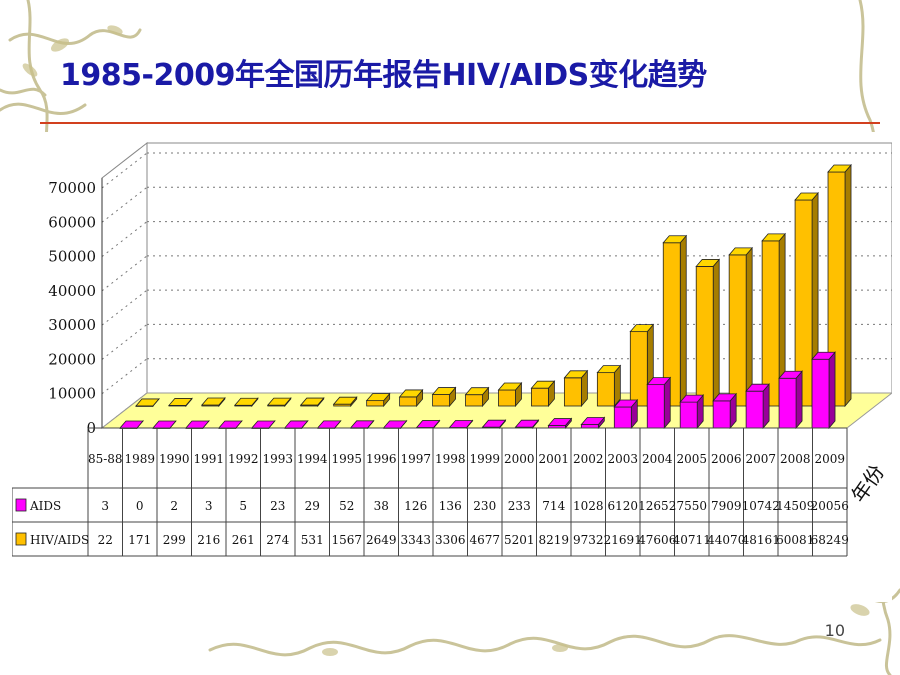  I want to click on hiv-value-label: 4677, so click(484, 540).